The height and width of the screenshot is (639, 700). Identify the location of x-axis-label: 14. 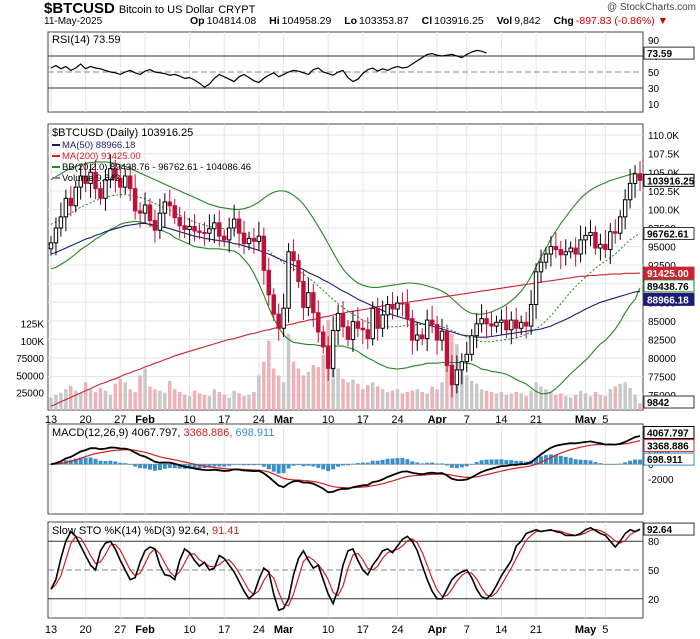
(501, 420).